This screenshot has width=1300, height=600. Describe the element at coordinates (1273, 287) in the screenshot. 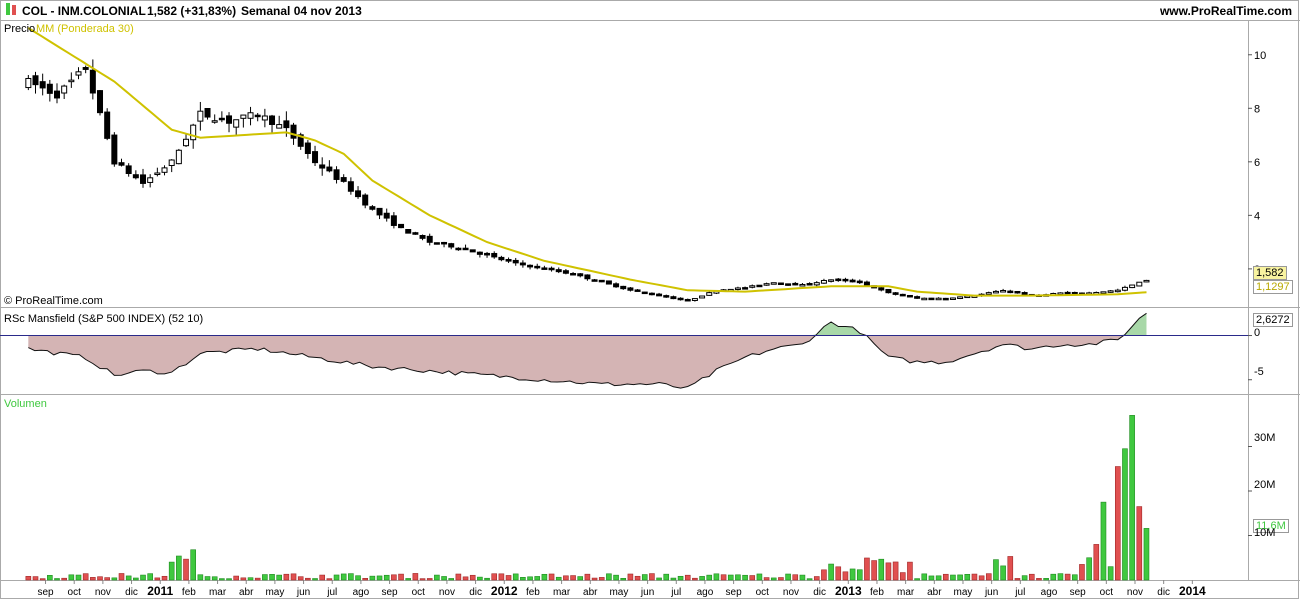

I see `ma-value-tag: 1,1297` at that location.